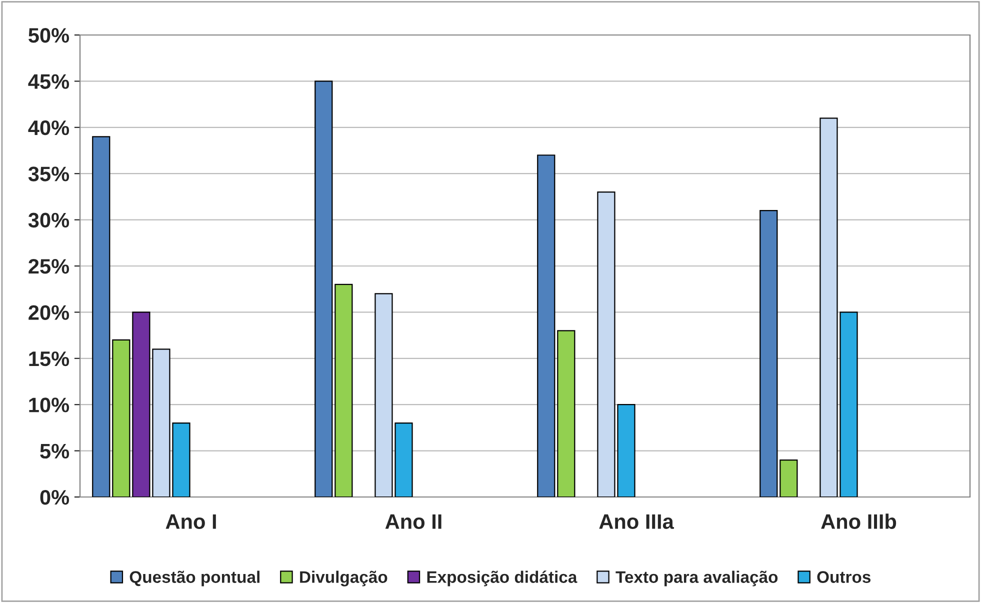 This screenshot has height=603, width=982. Describe the element at coordinates (49, 128) in the screenshot. I see `y-tick-label: 40%` at that location.